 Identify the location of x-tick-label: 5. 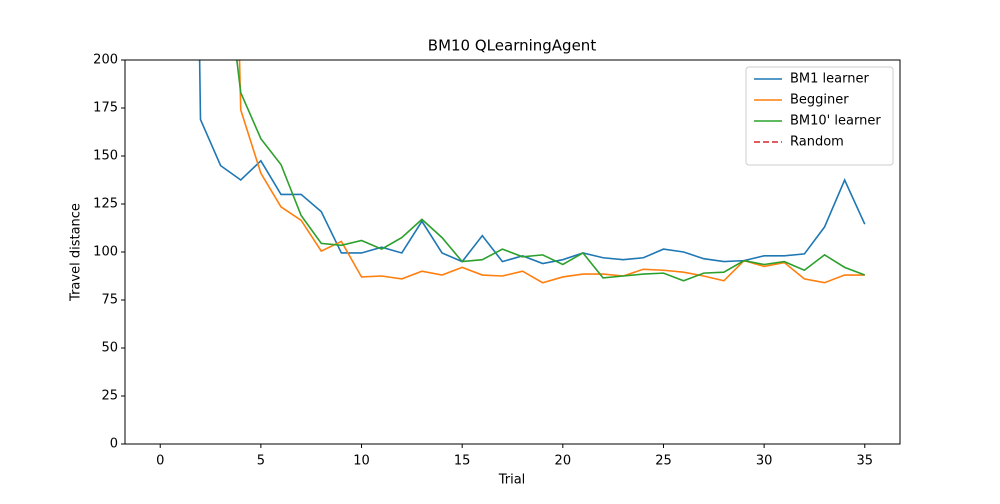
(261, 461).